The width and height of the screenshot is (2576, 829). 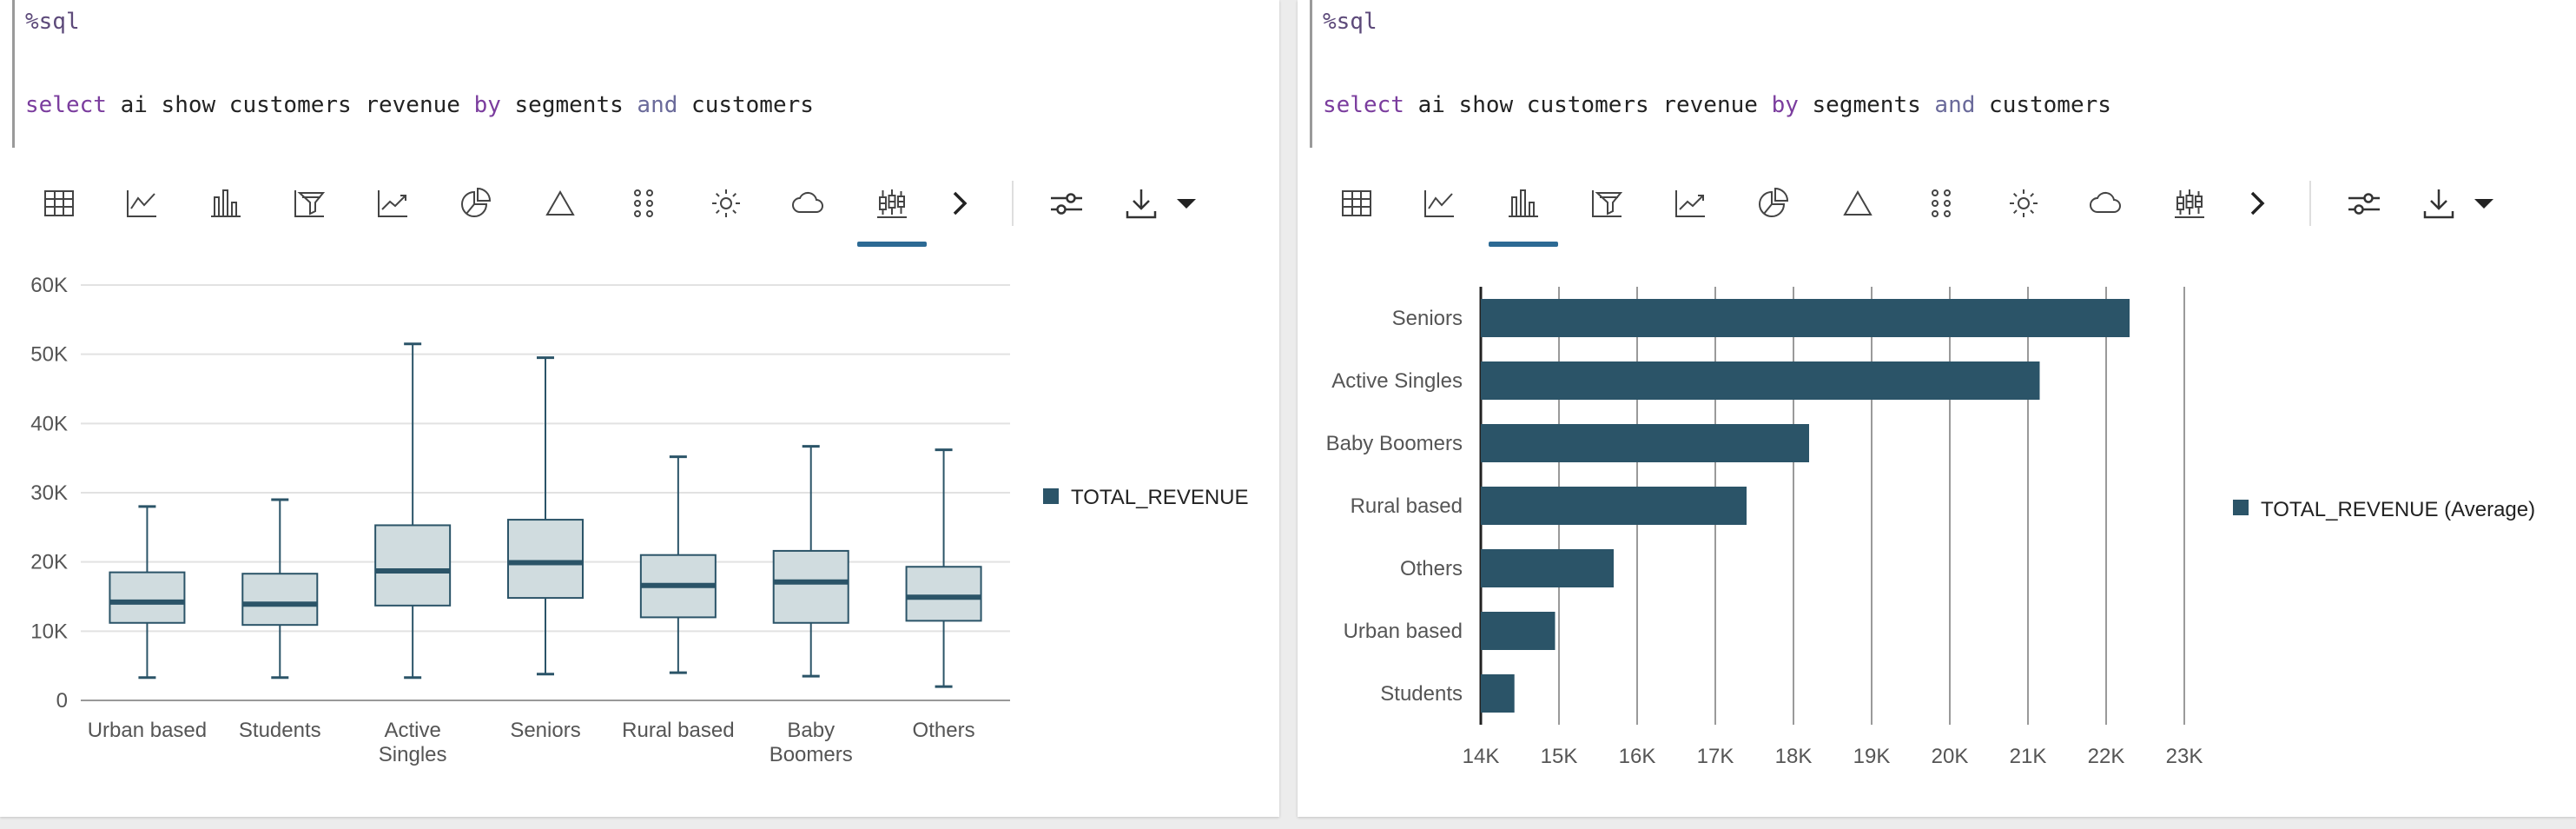 What do you see at coordinates (62, 701) in the screenshot?
I see `y-tick-label: 0` at bounding box center [62, 701].